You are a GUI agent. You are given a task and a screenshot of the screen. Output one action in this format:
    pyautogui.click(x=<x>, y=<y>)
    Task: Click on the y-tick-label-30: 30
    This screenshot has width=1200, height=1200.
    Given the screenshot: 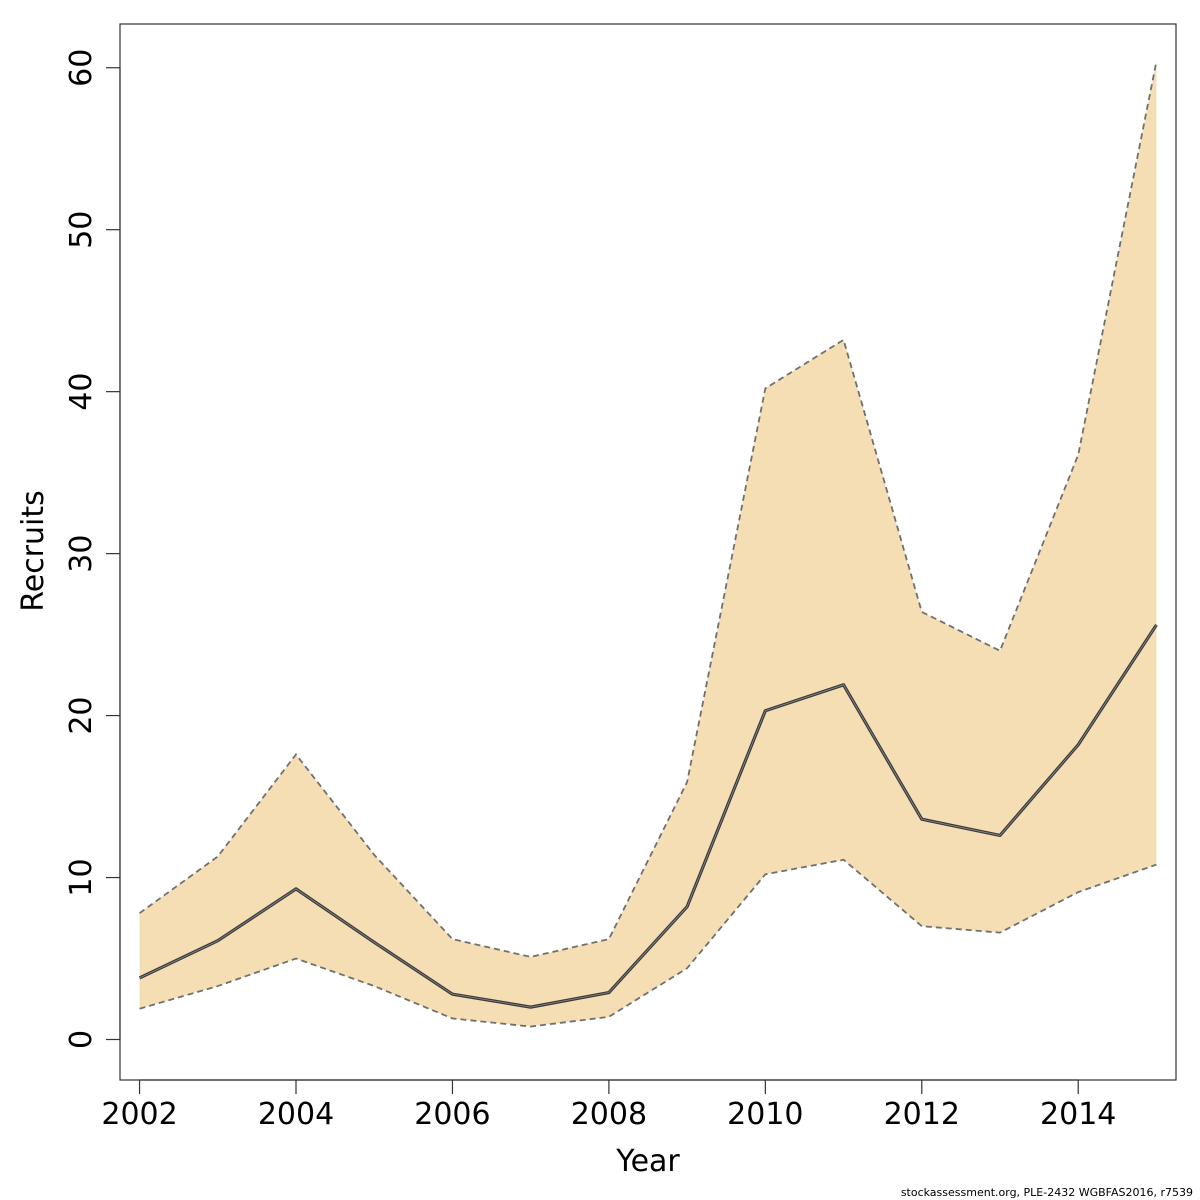 What is the action you would take?
    pyautogui.click(x=81, y=554)
    